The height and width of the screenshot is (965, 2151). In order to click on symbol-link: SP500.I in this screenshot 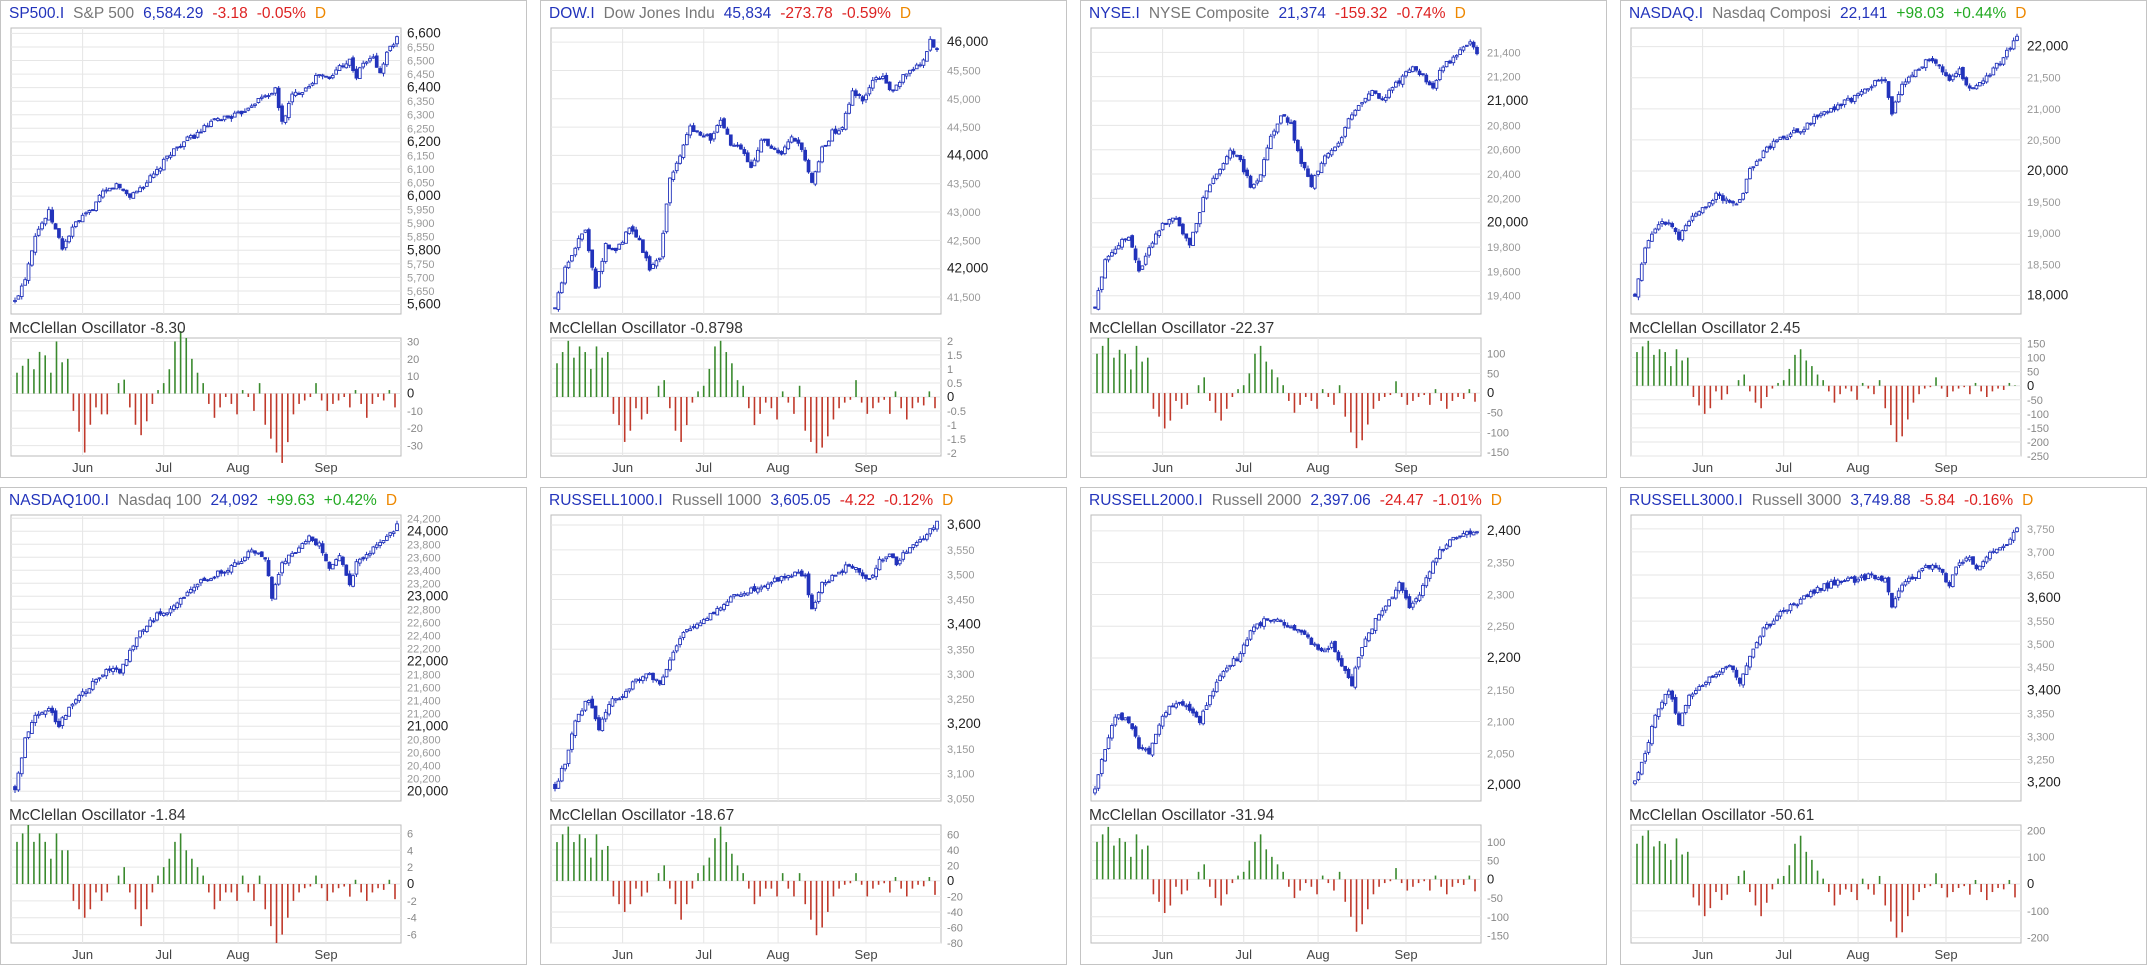, I will do `click(37, 13)`.